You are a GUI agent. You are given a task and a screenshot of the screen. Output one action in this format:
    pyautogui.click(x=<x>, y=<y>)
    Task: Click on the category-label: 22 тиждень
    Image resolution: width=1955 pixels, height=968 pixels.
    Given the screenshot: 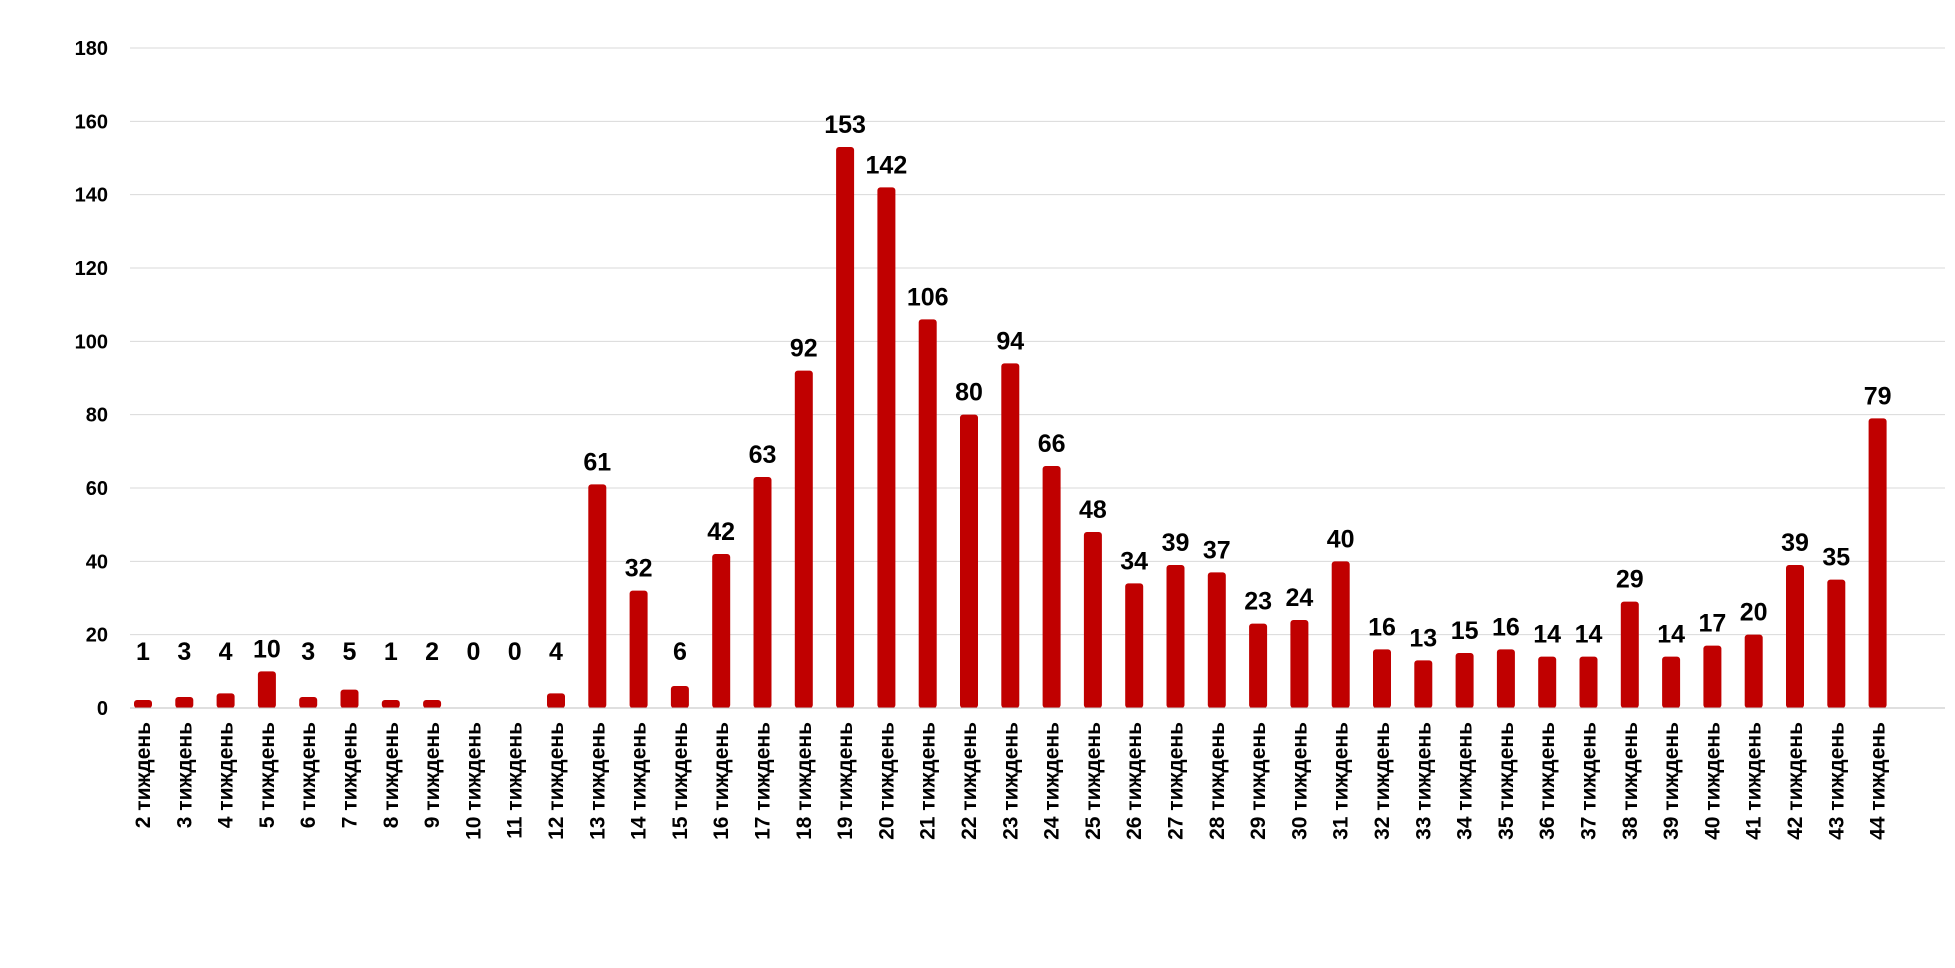 What is the action you would take?
    pyautogui.click(x=969, y=781)
    